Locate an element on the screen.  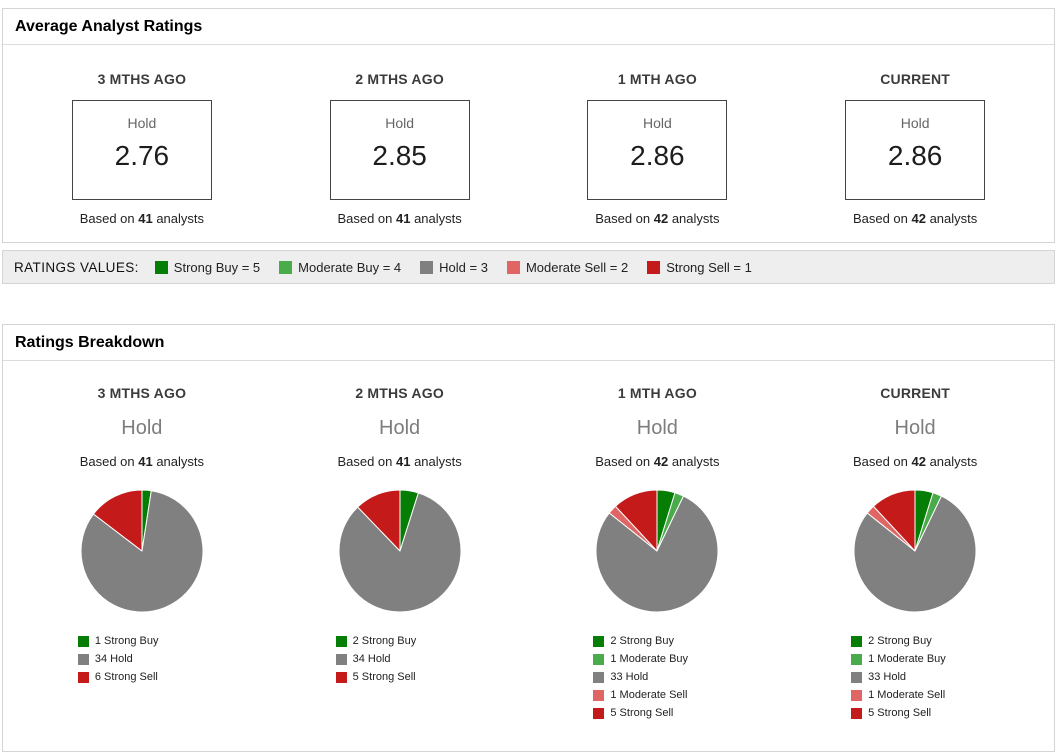
pie-legend-item: 33 Hold is located at coordinates (657, 677).